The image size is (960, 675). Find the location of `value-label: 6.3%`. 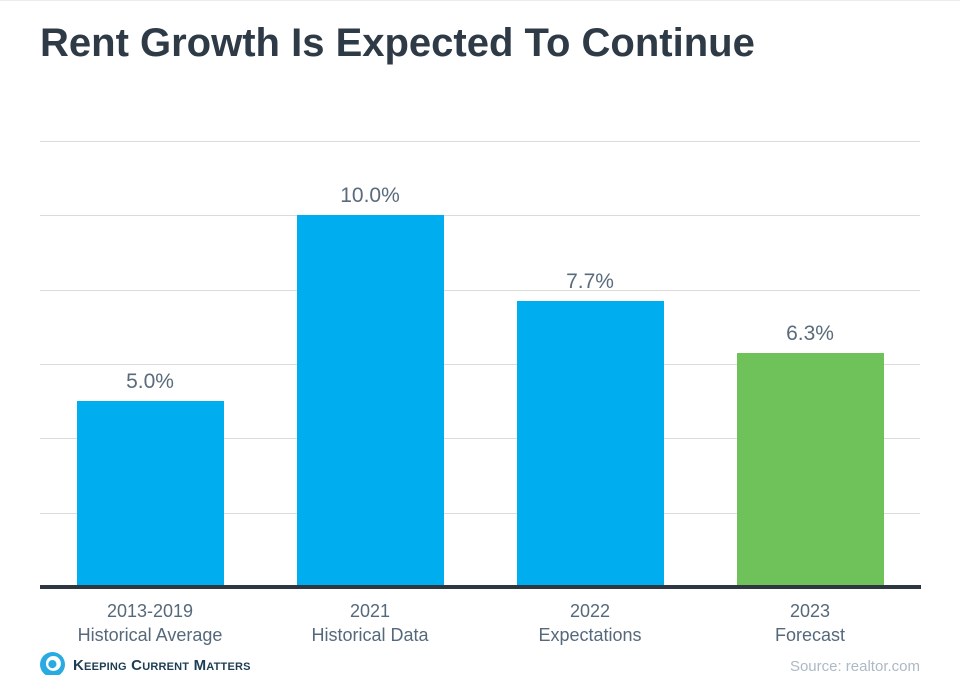

value-label: 6.3% is located at coordinates (810, 333).